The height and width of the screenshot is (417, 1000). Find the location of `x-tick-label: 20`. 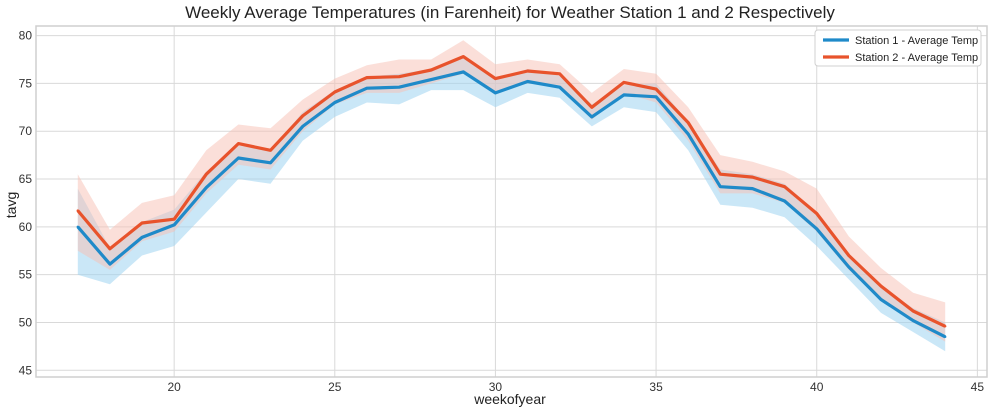

x-tick-label: 20 is located at coordinates (174, 387).